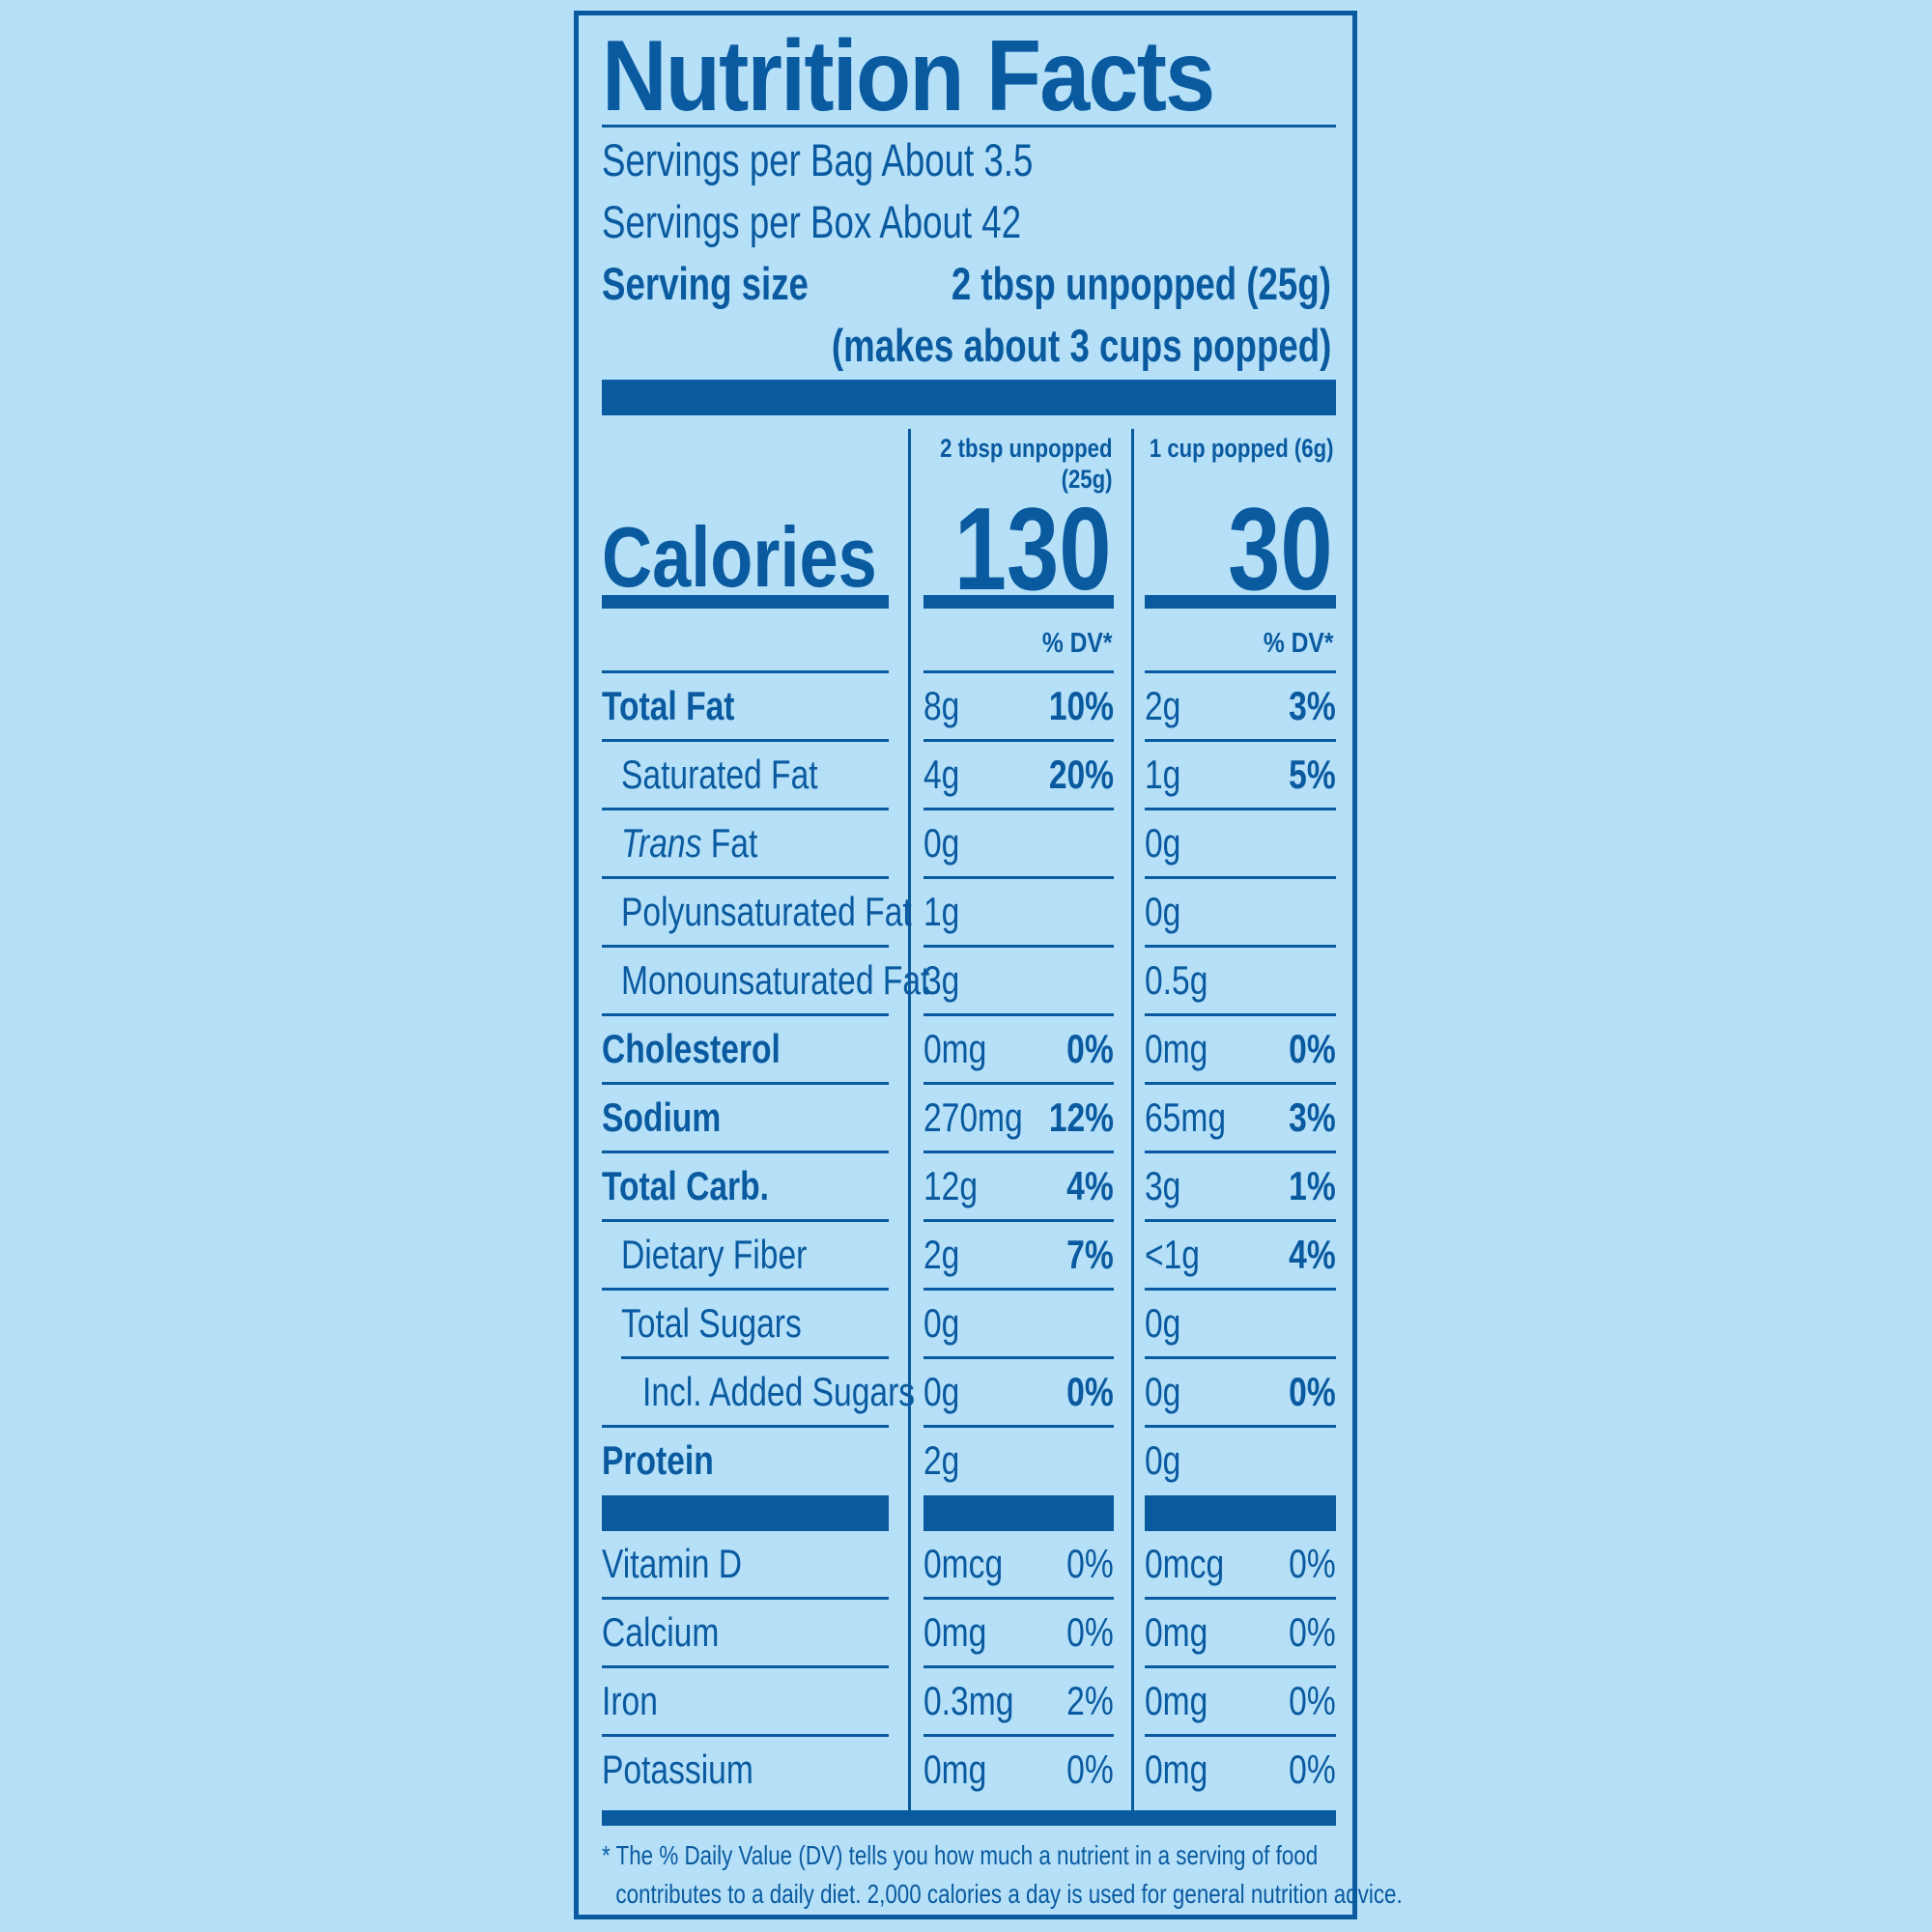  Describe the element at coordinates (1312, 1185) in the screenshot. I see `percent-dv: 1%` at that location.